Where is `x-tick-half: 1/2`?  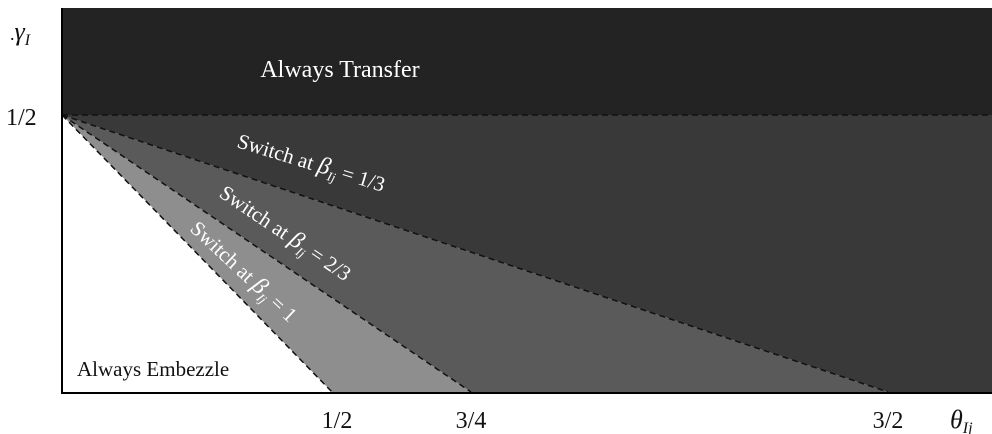 x-tick-half: 1/2 is located at coordinates (337, 421).